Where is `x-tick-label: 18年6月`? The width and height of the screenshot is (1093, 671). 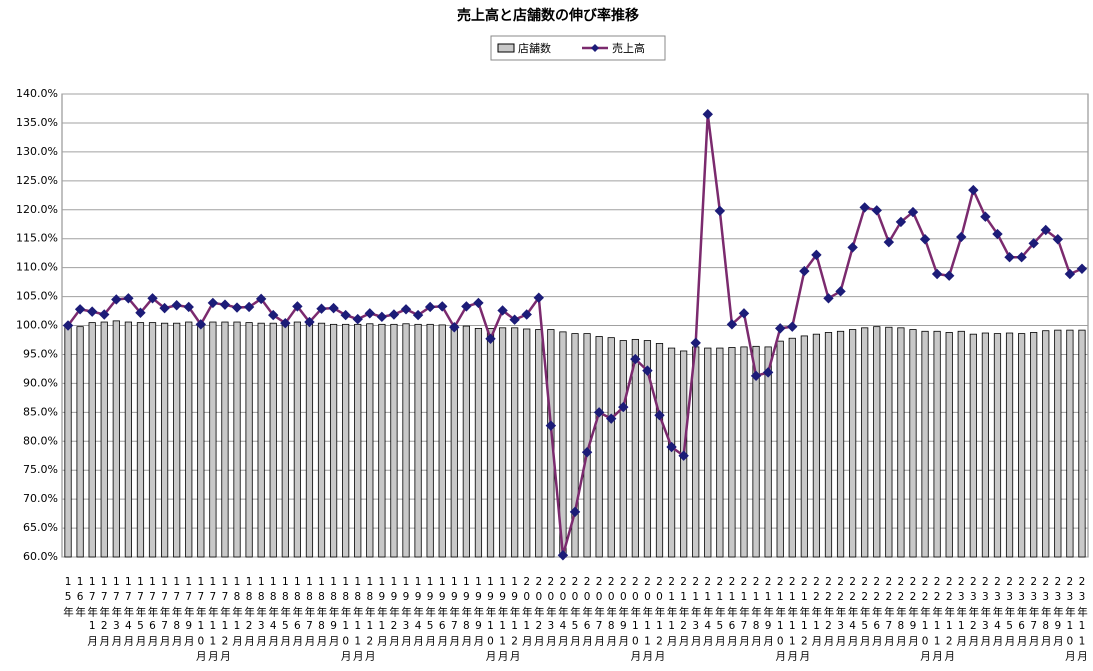
x-tick-label: 18年6月 is located at coordinates (297, 612).